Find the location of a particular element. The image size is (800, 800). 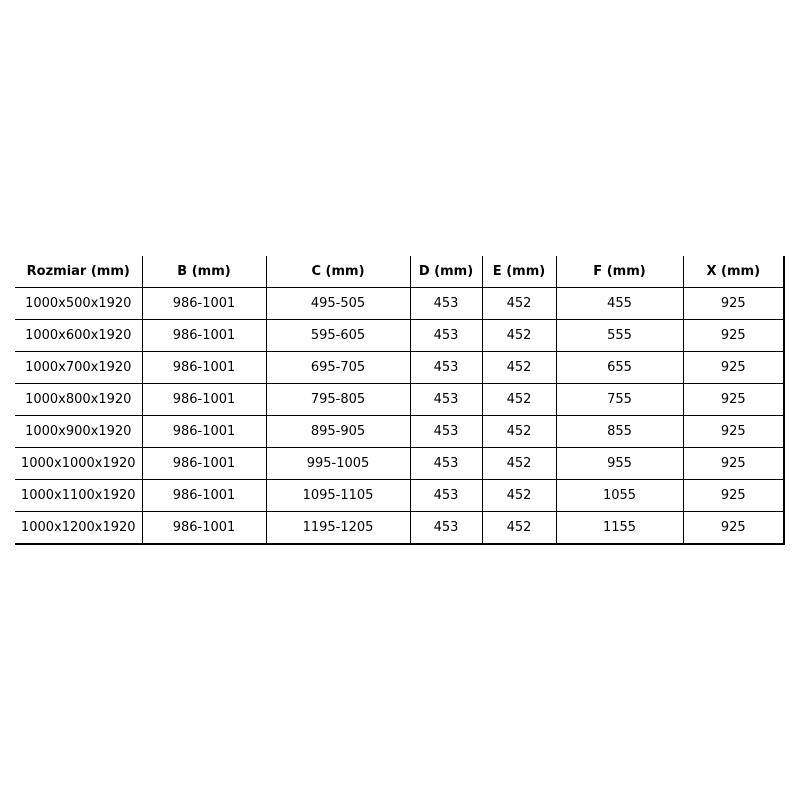

table-row: 1000x800x1920 986-1001 795-805 453 452 755 925 is located at coordinates (400, 399).